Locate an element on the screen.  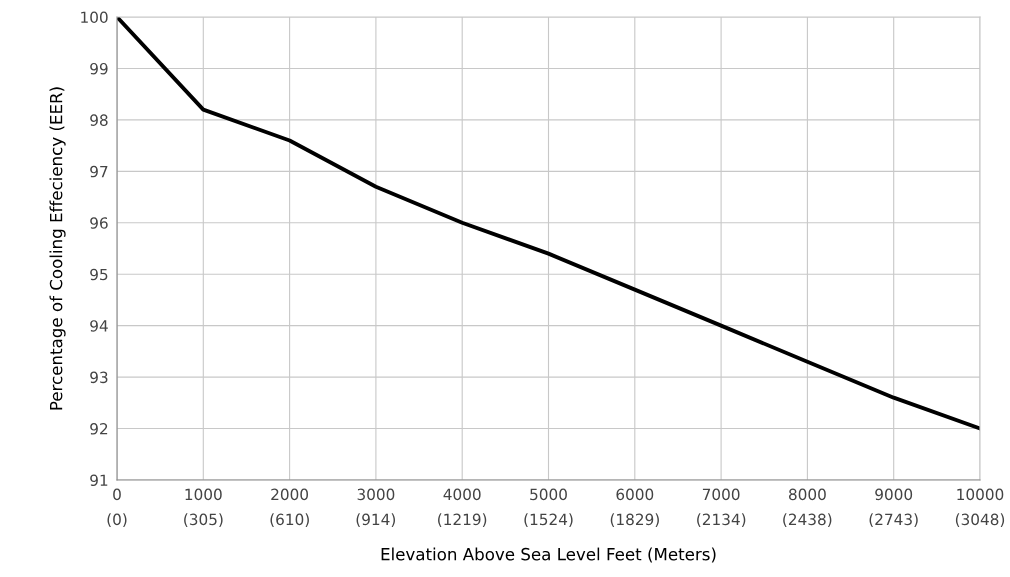
y-tick-label: 91 is located at coordinates (99, 480).